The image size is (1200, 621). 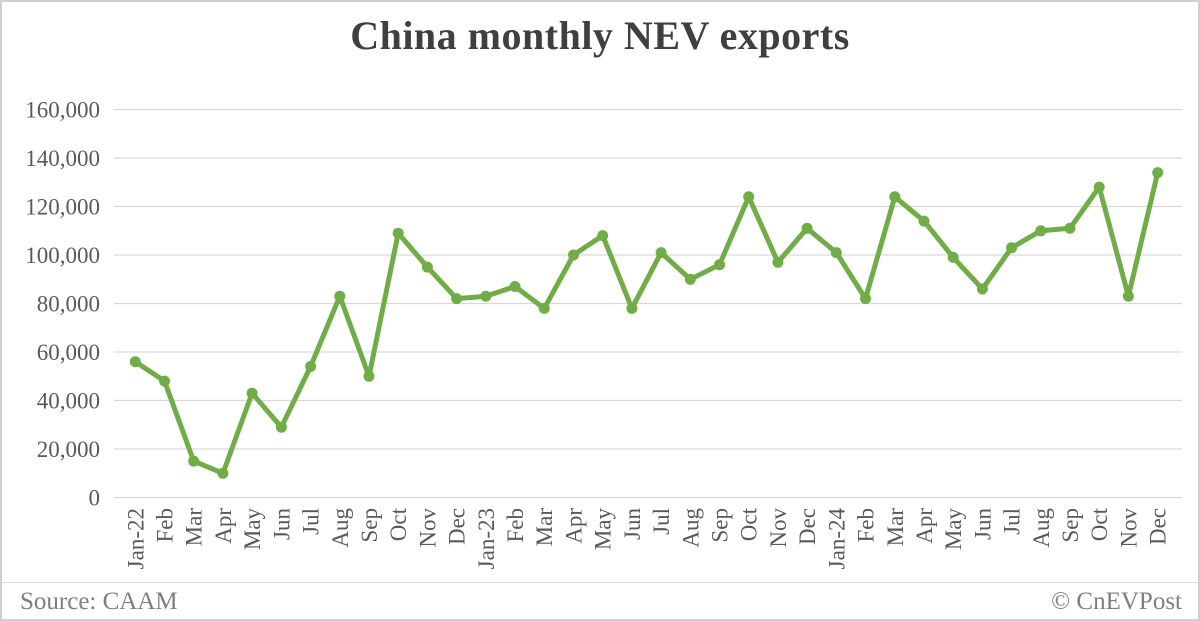 I want to click on y-axis-tick-label: 140,000, so click(x=62, y=158).